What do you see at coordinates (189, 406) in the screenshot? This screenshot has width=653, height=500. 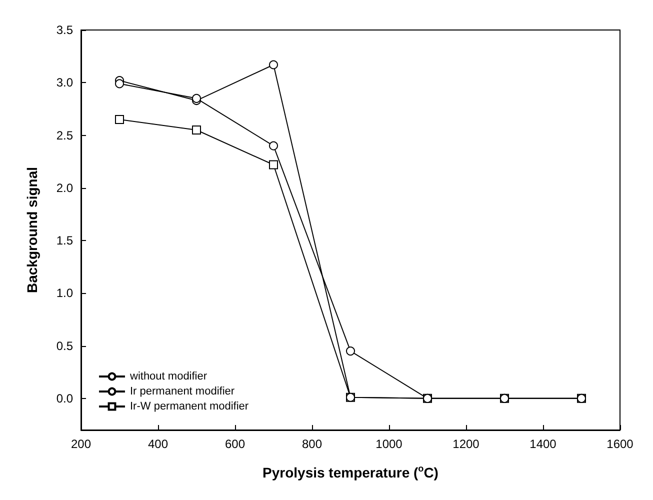 I see `legend-label: Ir-W permanent modifier` at bounding box center [189, 406].